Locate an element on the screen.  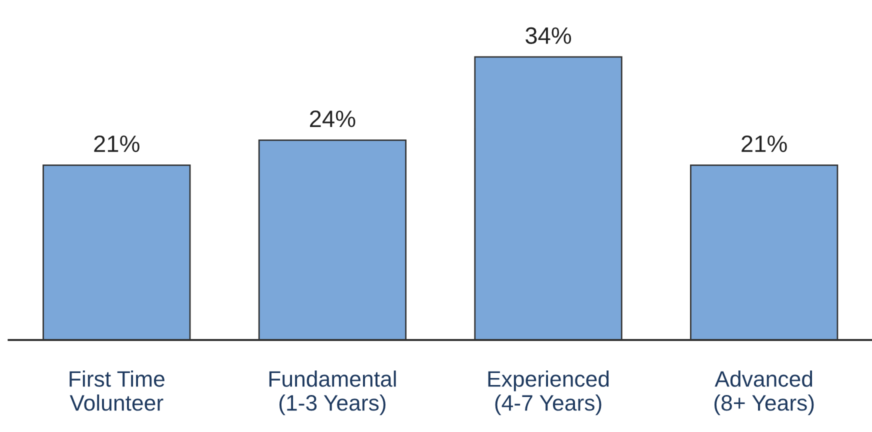
data-label: 34% is located at coordinates (549, 35).